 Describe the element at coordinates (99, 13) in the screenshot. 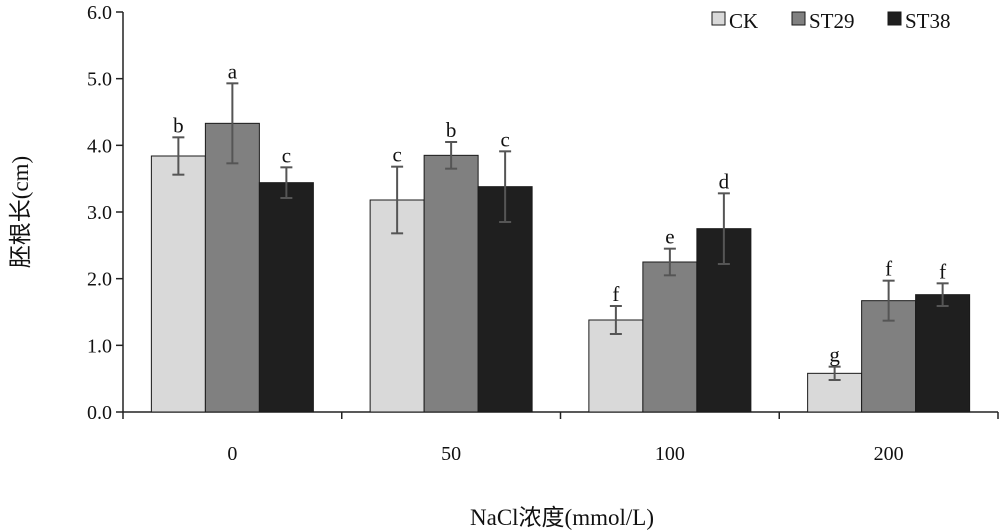

I see `y-tick-label: 6.0` at that location.